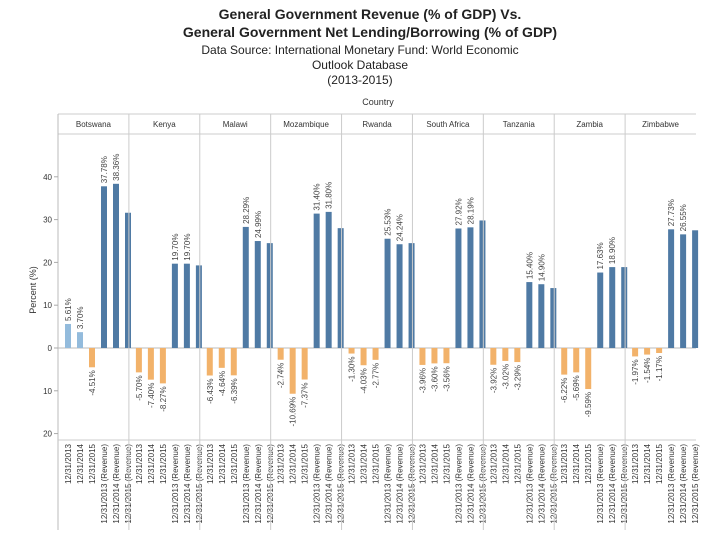  Describe the element at coordinates (519, 124) in the screenshot. I see `panel-label: Tanzania` at that location.